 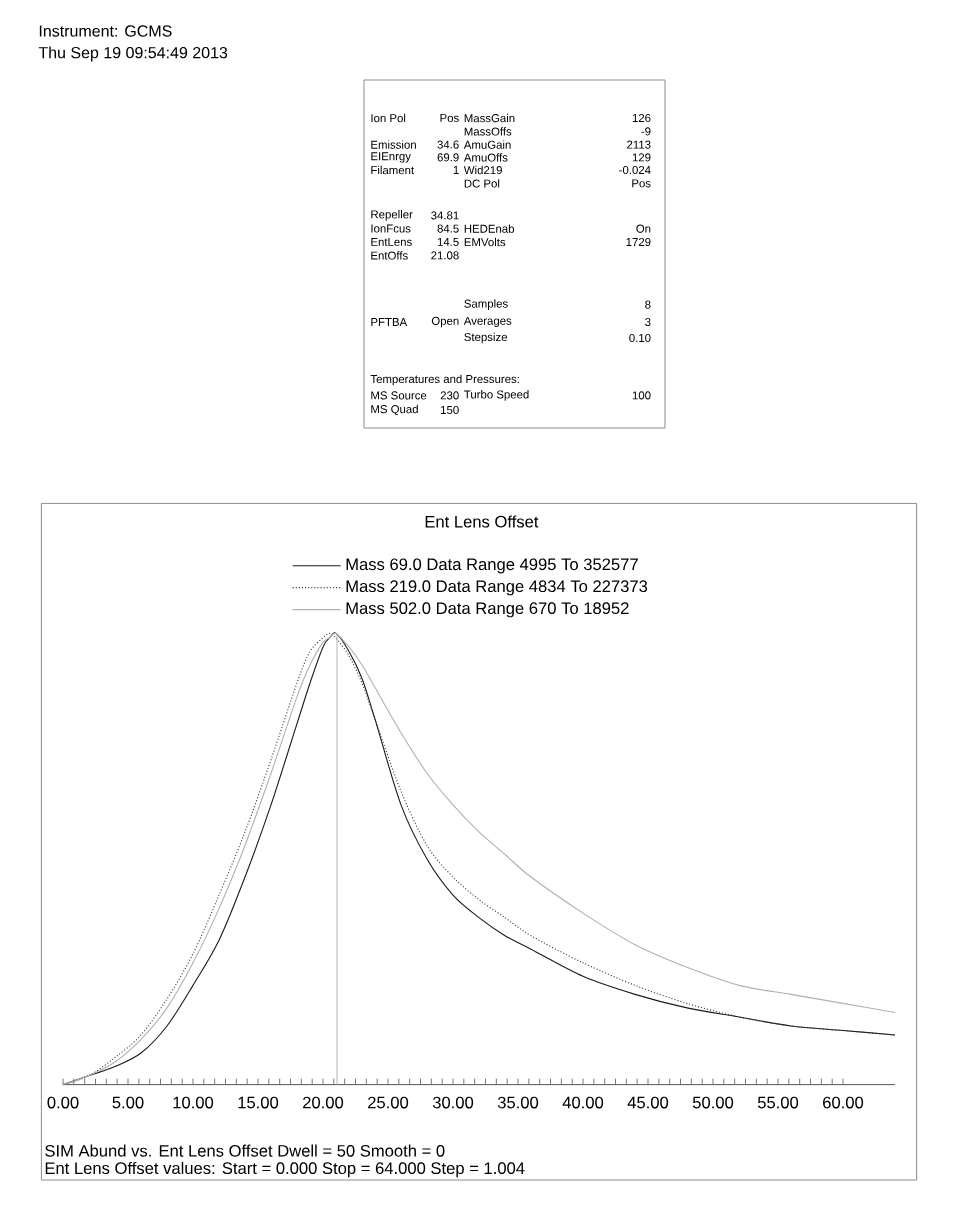 I want to click on legend-label: Mass 502.0 Data Range 670 To 18952, so click(x=487, y=610).